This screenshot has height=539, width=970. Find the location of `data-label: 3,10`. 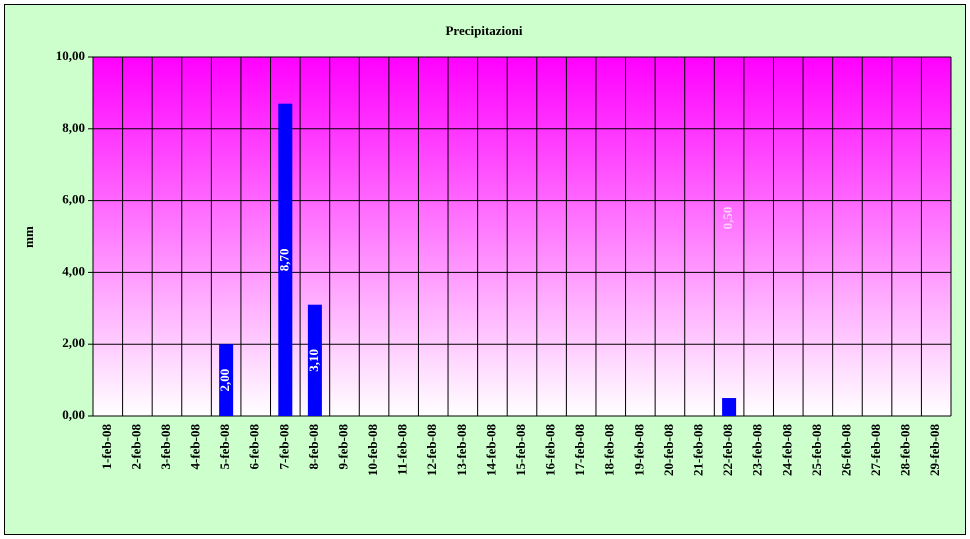

data-label: 3,10 is located at coordinates (313, 360).